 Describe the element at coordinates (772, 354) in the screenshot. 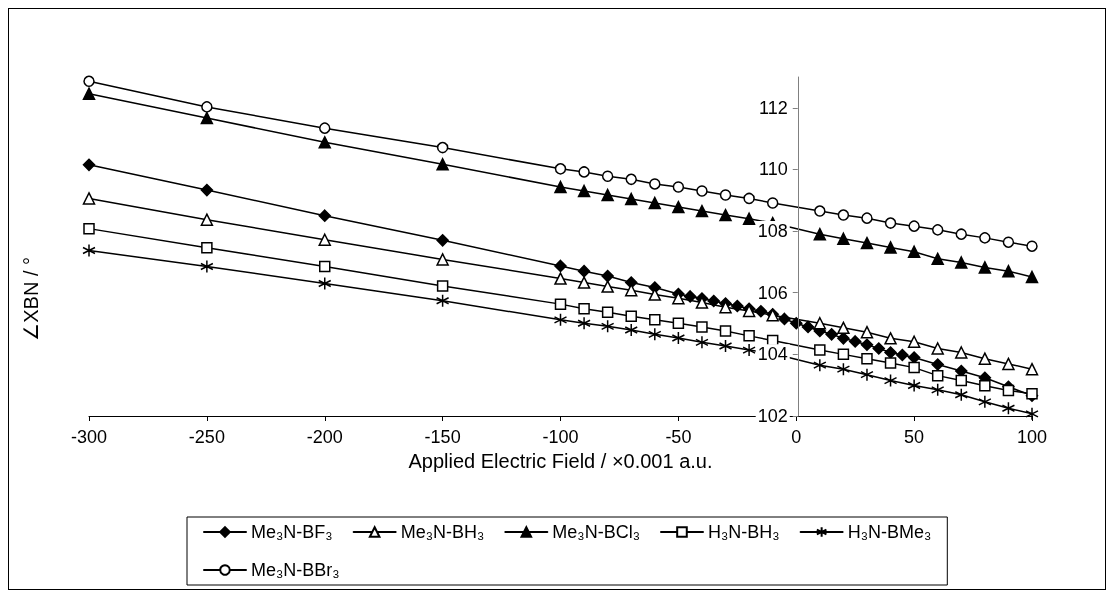

I see `y-tick-label: 104` at that location.